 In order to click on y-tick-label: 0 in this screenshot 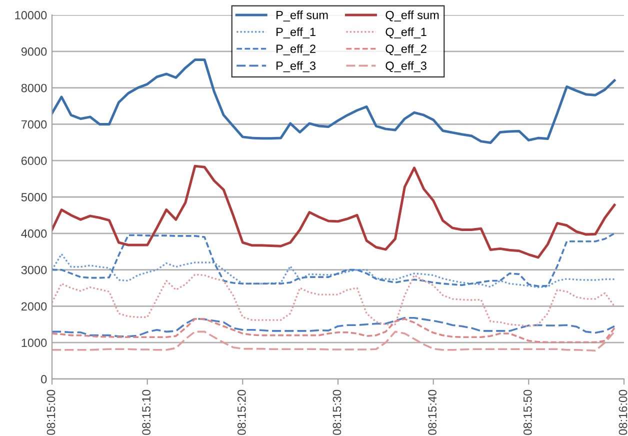, I will do `click(44, 379)`.